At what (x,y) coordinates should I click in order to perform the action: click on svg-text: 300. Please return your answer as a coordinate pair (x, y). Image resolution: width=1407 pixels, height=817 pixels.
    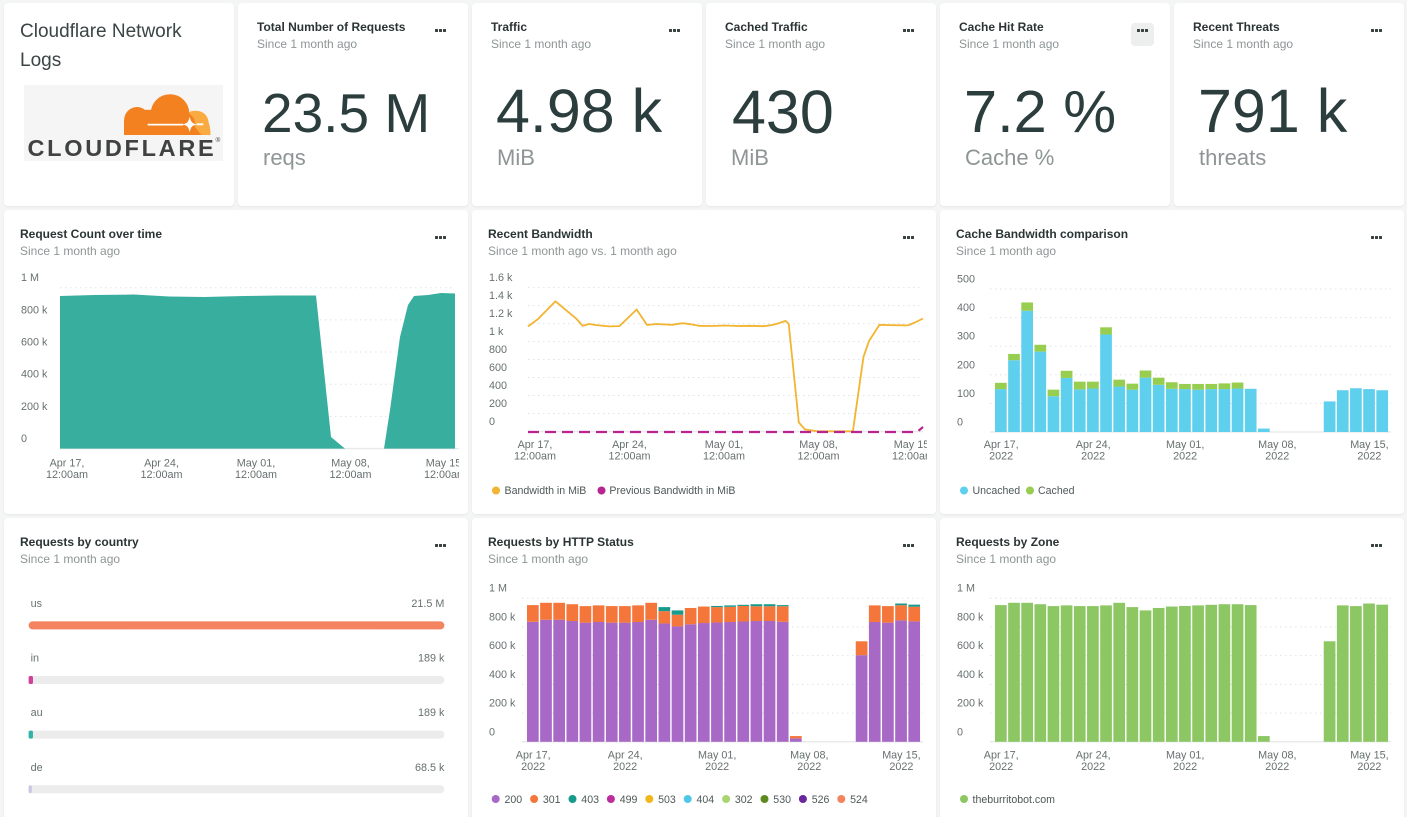
    Looking at the image, I should click on (966, 337).